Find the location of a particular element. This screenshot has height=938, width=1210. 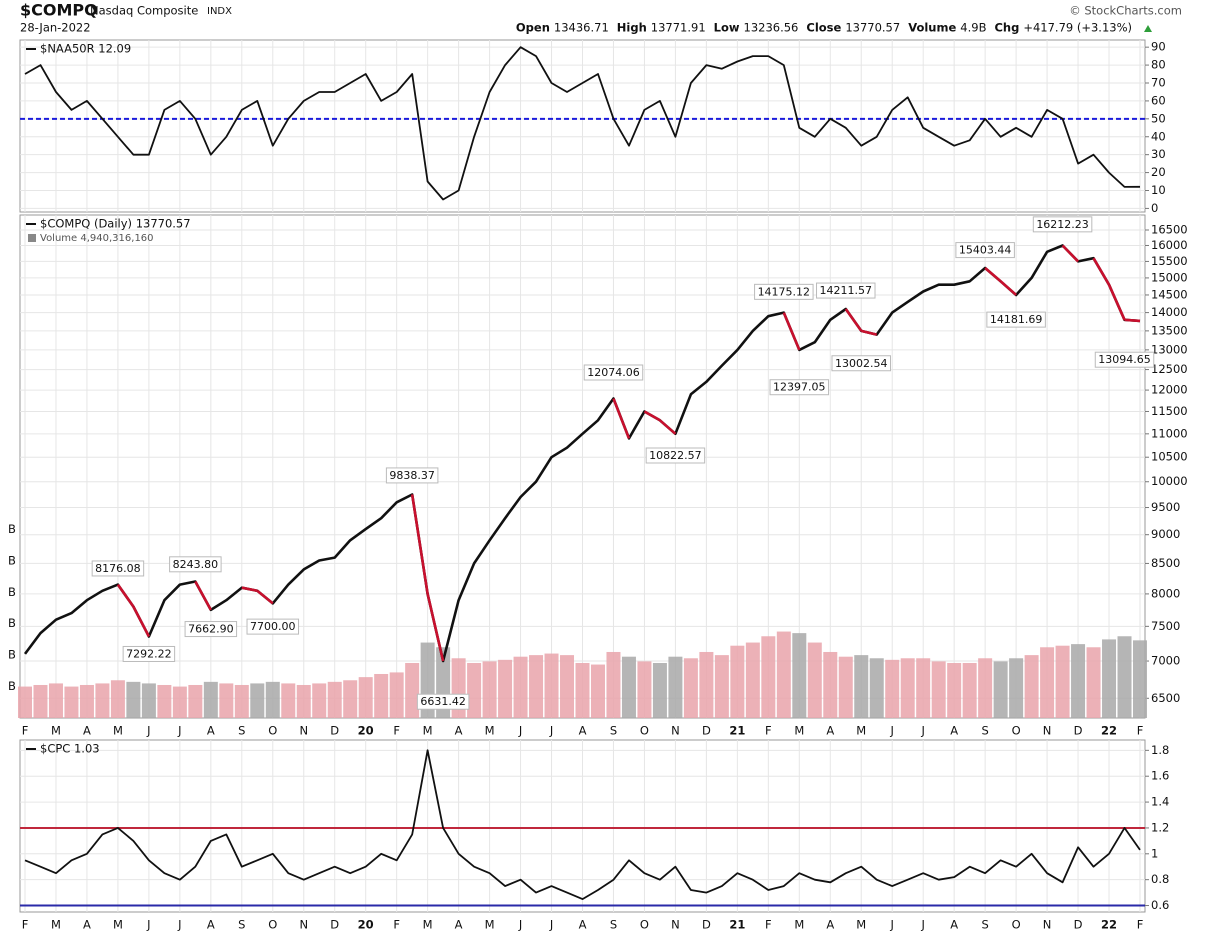

x-tick-label: N is located at coordinates (1047, 925).